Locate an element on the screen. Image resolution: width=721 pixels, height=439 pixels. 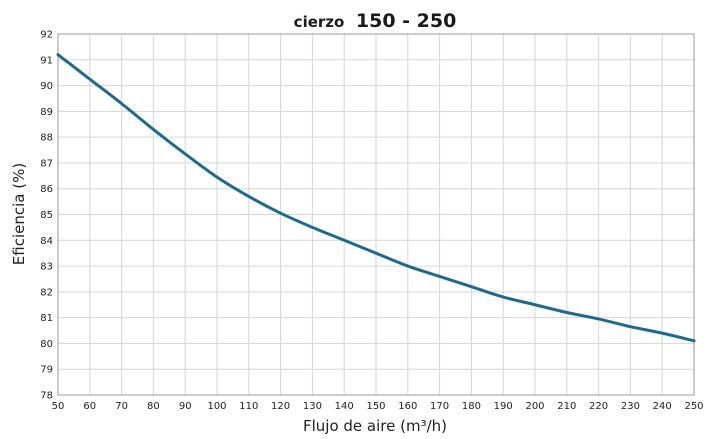
y-axis-label: Eficiencia (%) is located at coordinates (19, 214).